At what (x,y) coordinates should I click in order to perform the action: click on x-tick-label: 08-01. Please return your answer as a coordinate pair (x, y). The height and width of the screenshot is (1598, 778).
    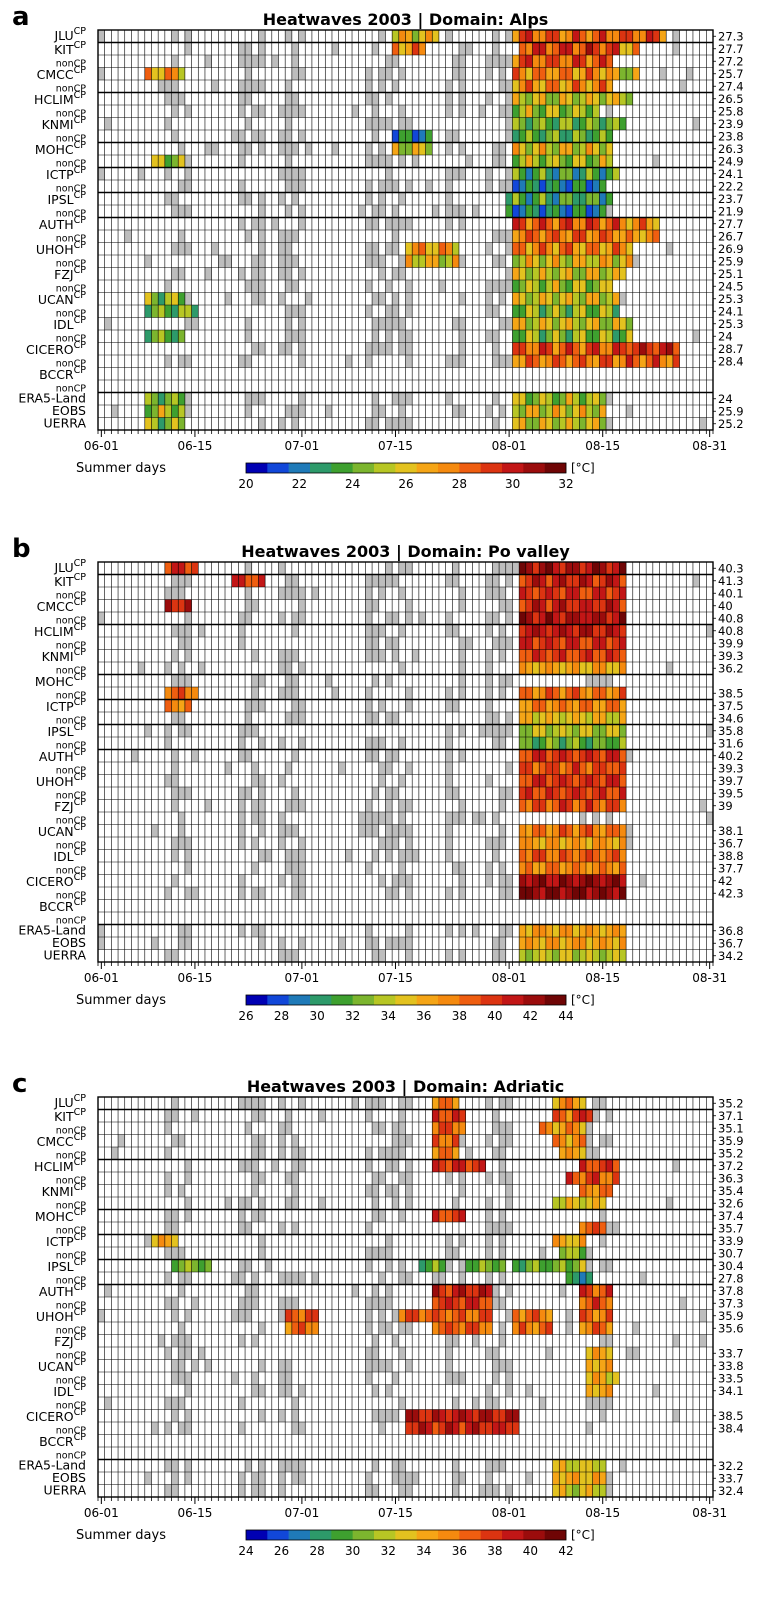
    Looking at the image, I should click on (509, 978).